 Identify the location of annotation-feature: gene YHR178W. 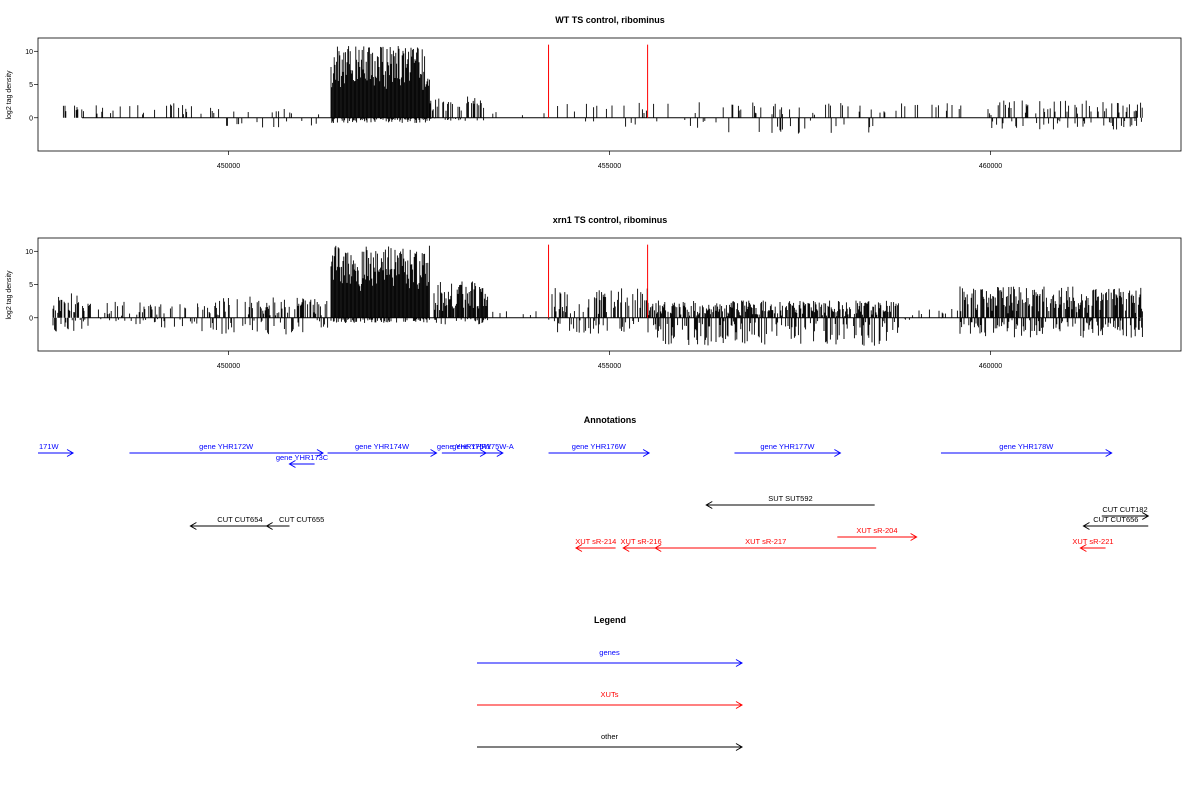
(1026, 449).